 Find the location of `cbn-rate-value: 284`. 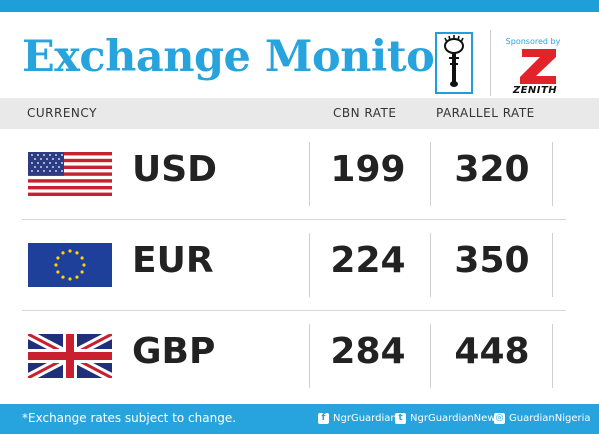

cbn-rate-value: 284 is located at coordinates (368, 351).